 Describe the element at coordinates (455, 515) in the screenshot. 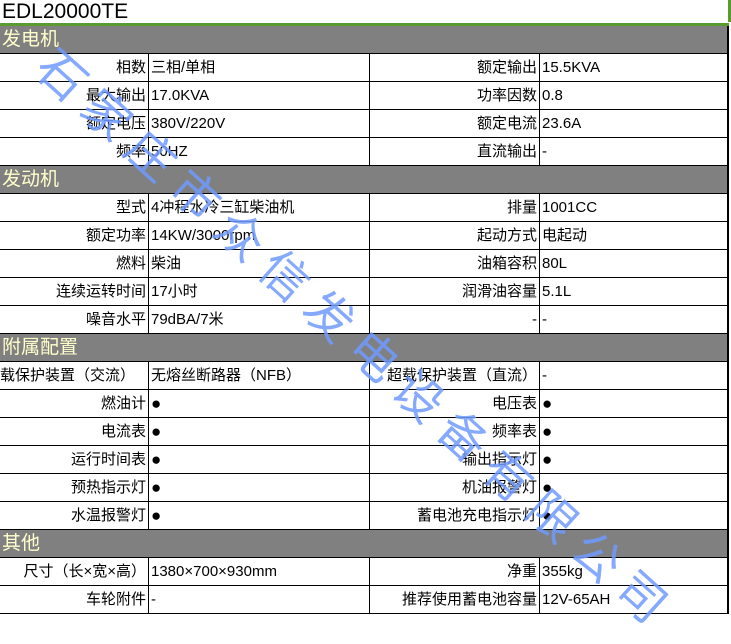

I see `spec-label: 蓄电池充电指示灯` at that location.